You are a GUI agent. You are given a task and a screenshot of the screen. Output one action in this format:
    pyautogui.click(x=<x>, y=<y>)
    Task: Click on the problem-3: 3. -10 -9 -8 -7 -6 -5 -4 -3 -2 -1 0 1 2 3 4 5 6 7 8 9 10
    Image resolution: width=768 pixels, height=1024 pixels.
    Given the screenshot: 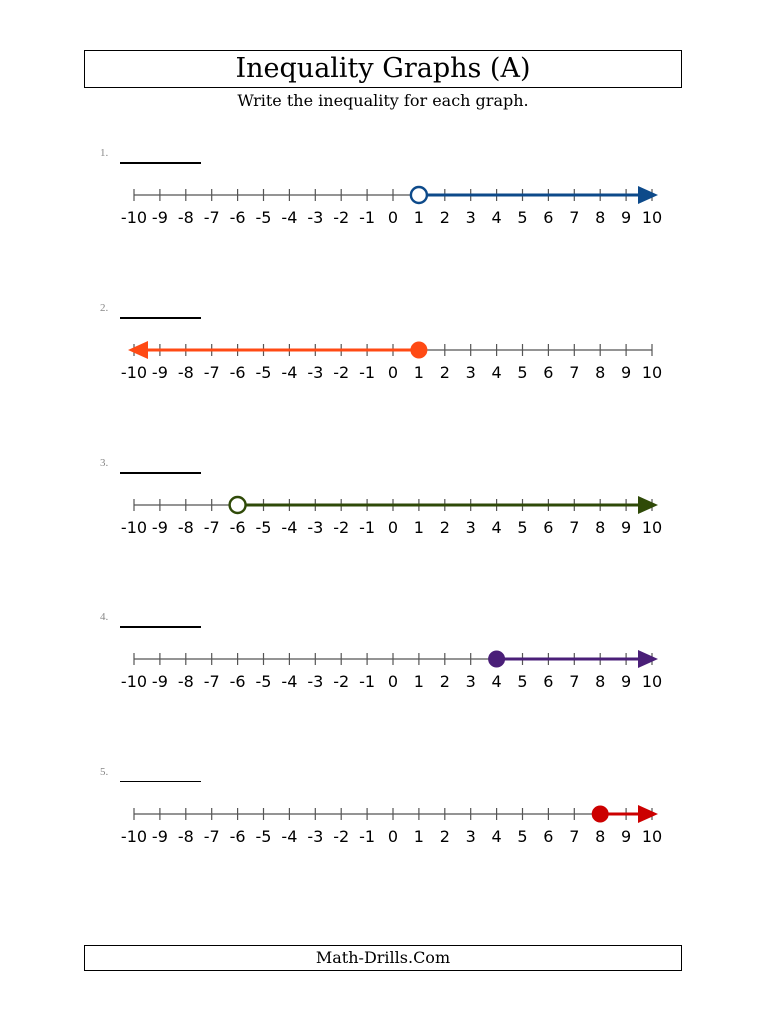 What is the action you would take?
    pyautogui.click(x=384, y=512)
    